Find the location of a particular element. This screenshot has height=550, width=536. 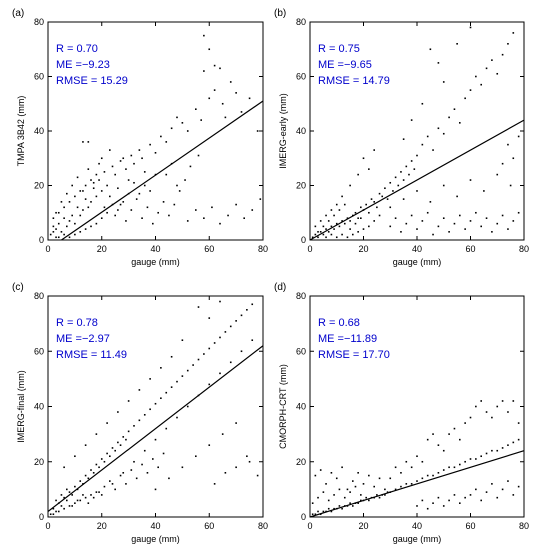

stat-text: R = 0.75 is located at coordinates (339, 49).